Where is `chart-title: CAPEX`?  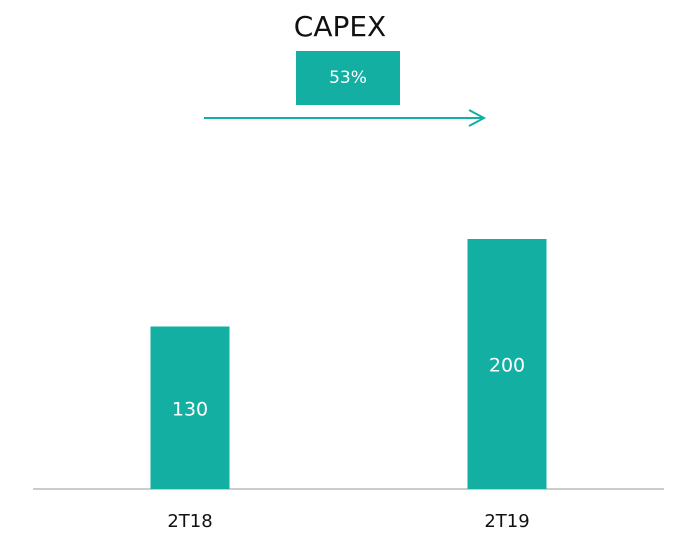
chart-title: CAPEX is located at coordinates (340, 26).